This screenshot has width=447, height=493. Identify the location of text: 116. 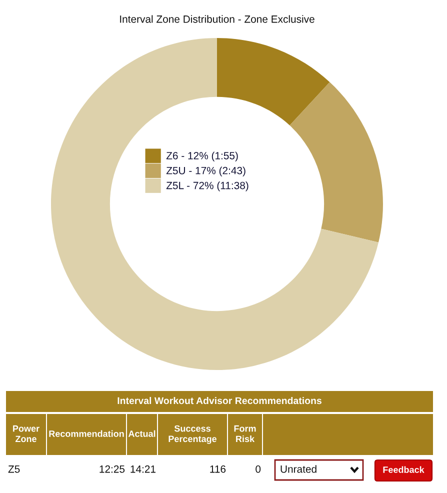
(218, 469).